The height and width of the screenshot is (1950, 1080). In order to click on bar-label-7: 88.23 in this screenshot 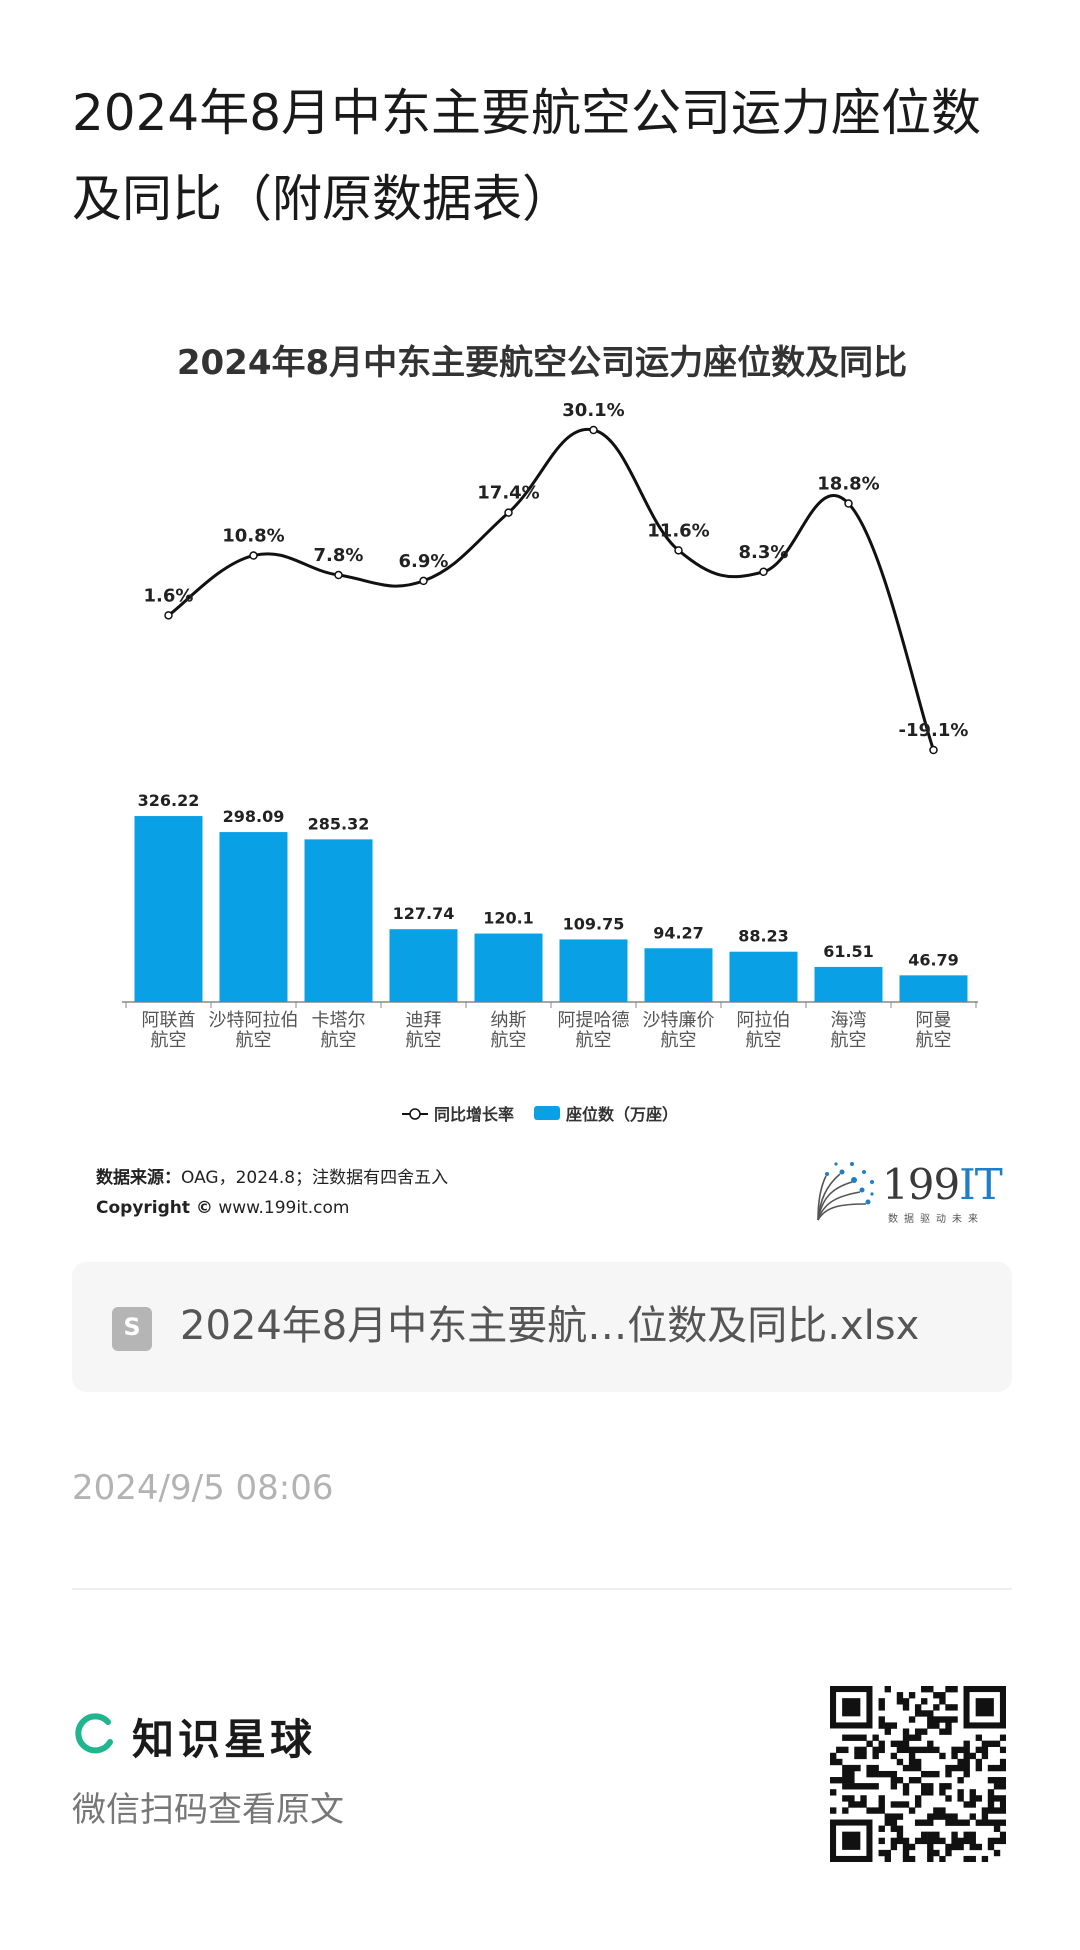, I will do `click(763, 936)`.